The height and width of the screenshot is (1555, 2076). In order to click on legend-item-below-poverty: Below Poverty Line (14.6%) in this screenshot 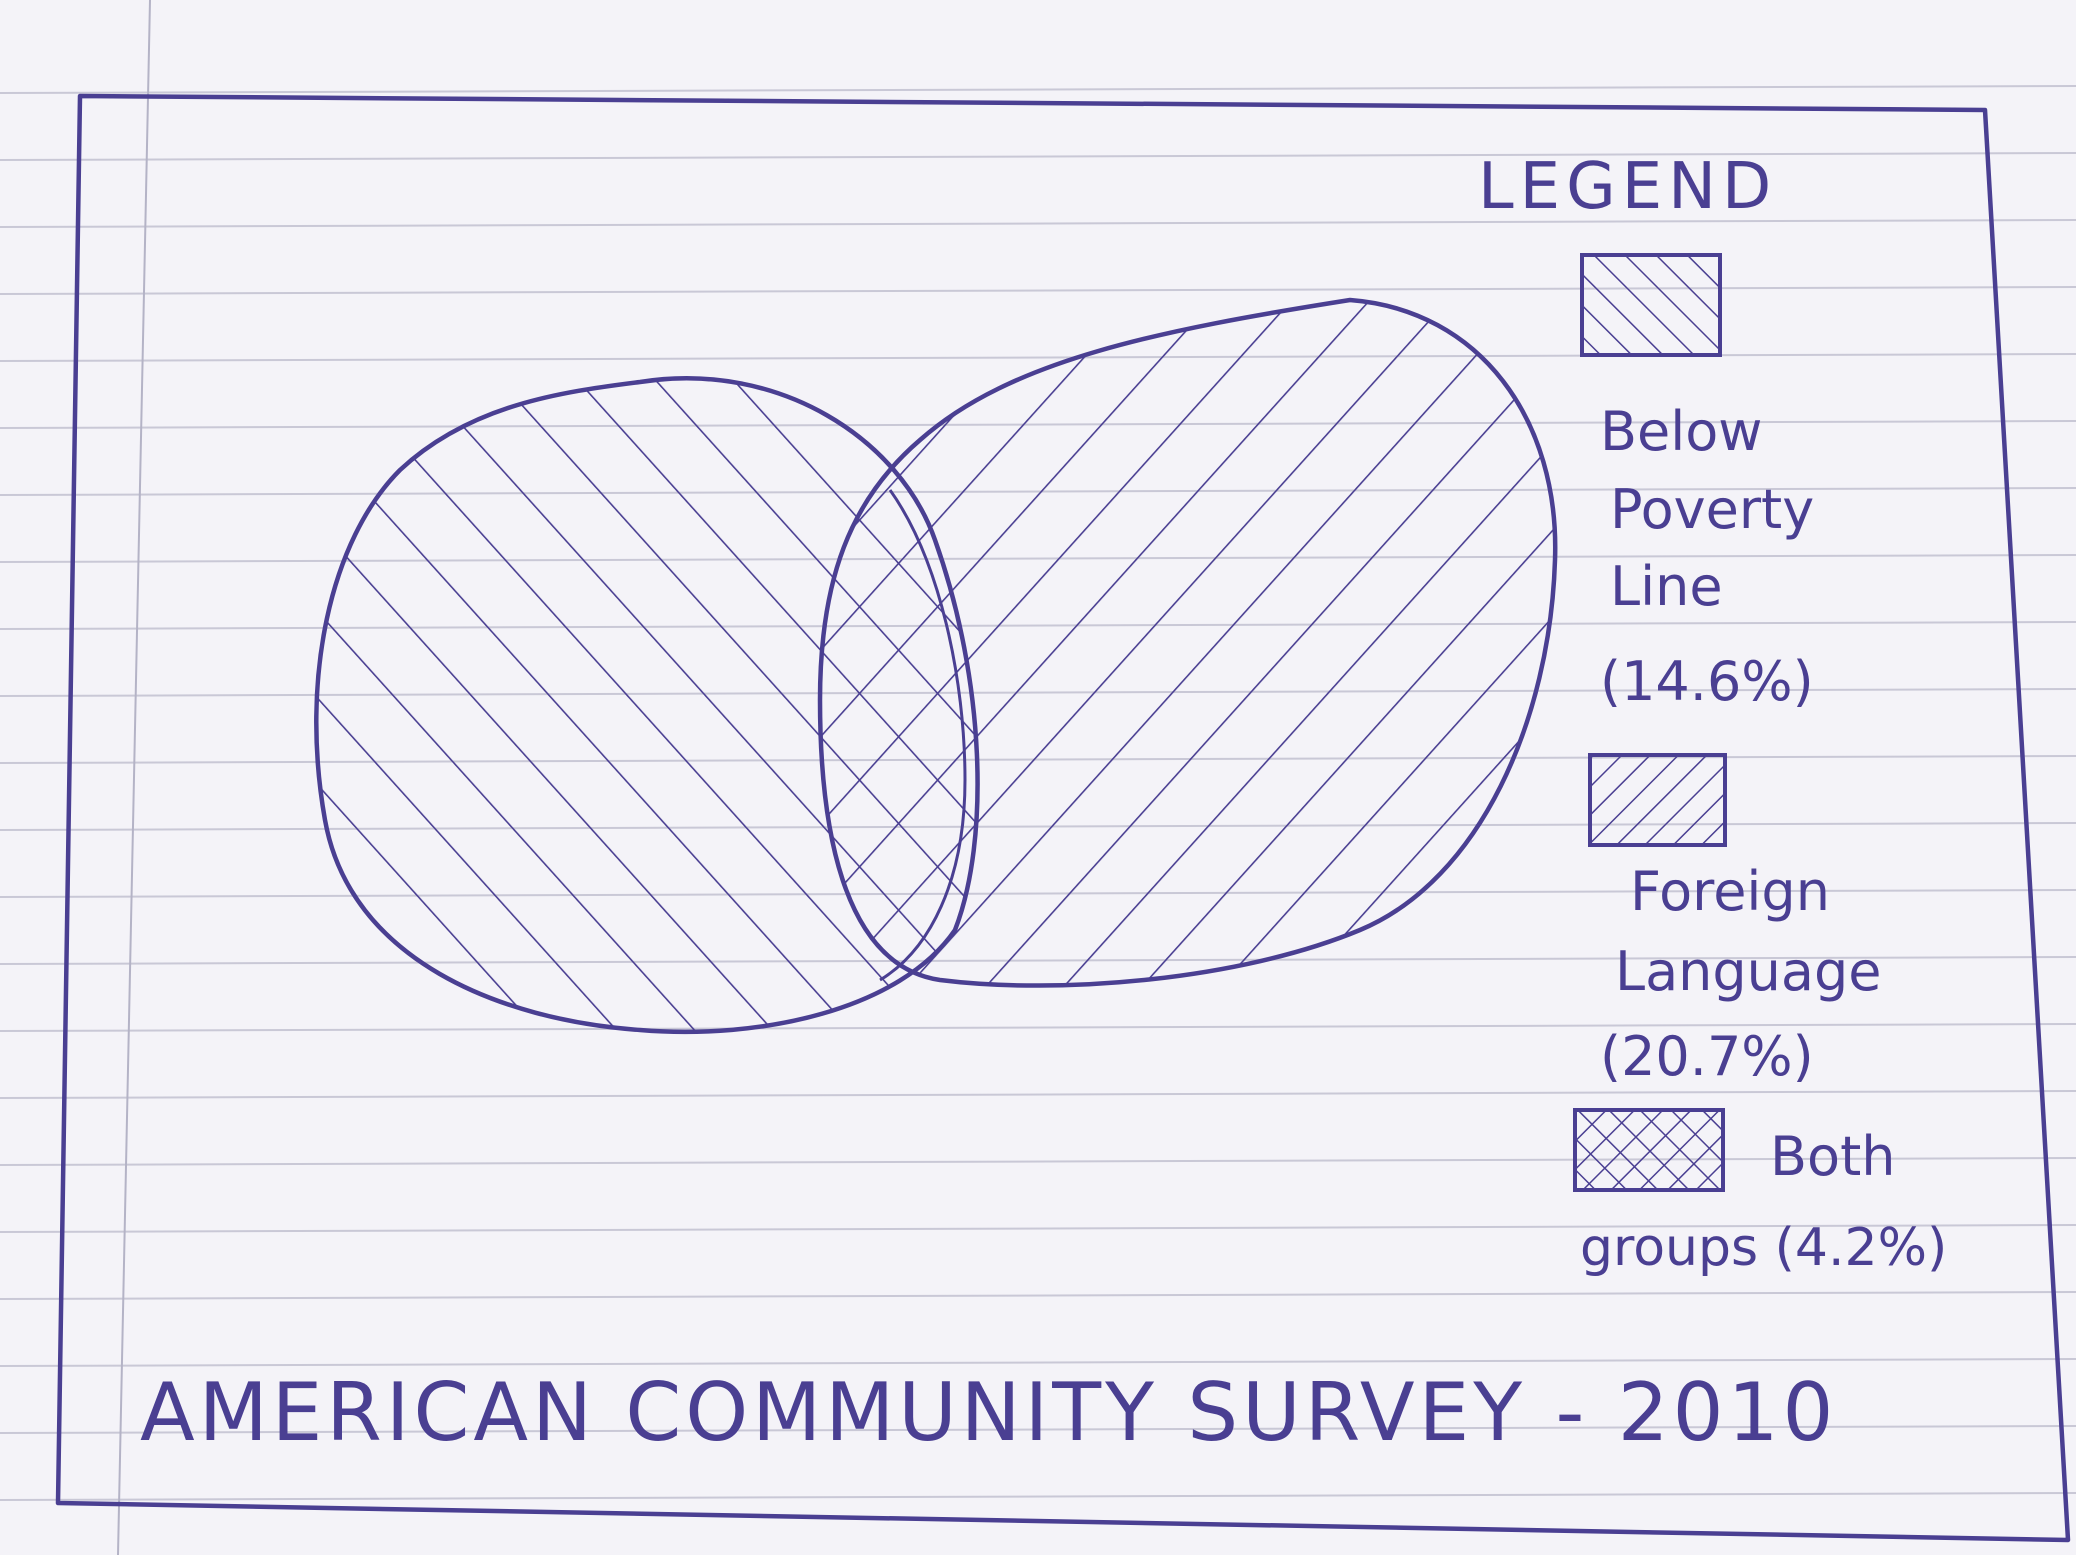, I will do `click(1697, 483)`.